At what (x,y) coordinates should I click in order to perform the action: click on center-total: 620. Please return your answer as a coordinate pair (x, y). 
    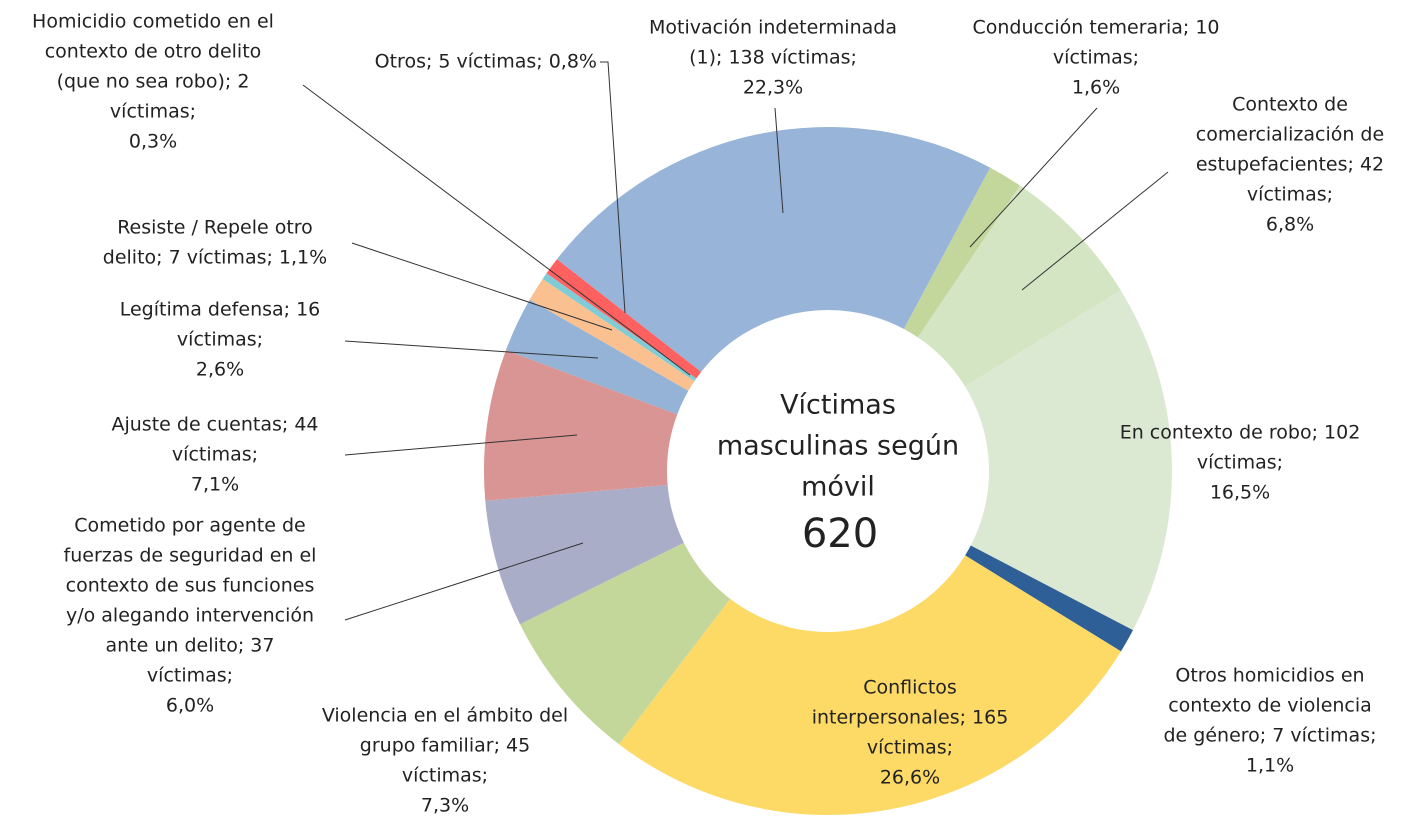
    Looking at the image, I should click on (840, 534).